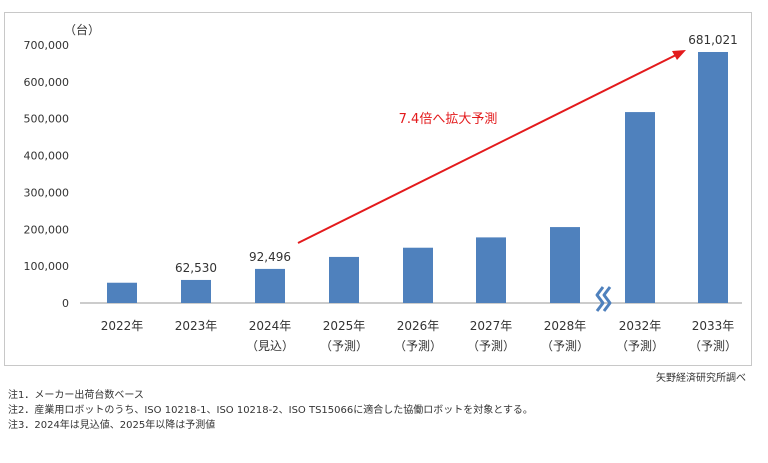 This screenshot has height=463, width=768. Describe the element at coordinates (418, 326) in the screenshot. I see `x-tick-label: 2026年` at that location.